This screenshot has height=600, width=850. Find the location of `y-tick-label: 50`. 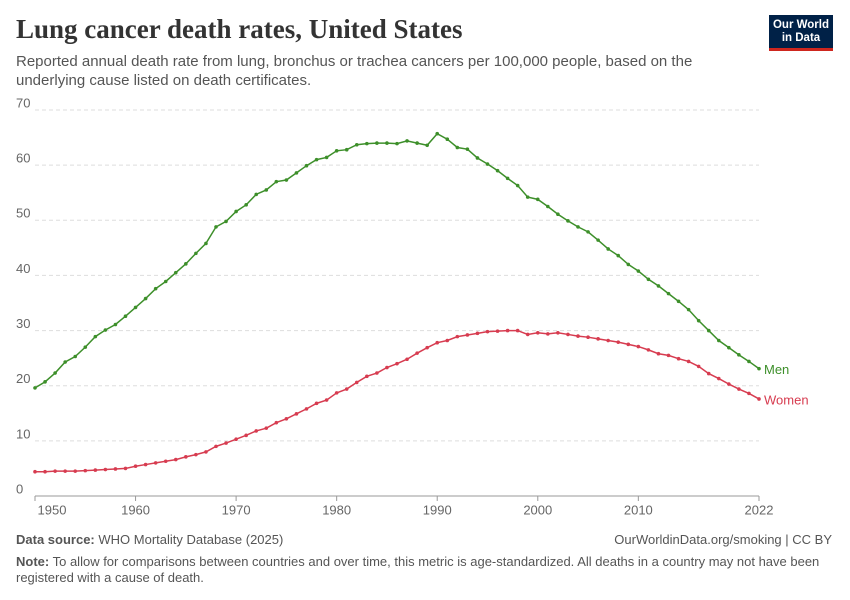

y-tick-label: 50 is located at coordinates (23, 213).